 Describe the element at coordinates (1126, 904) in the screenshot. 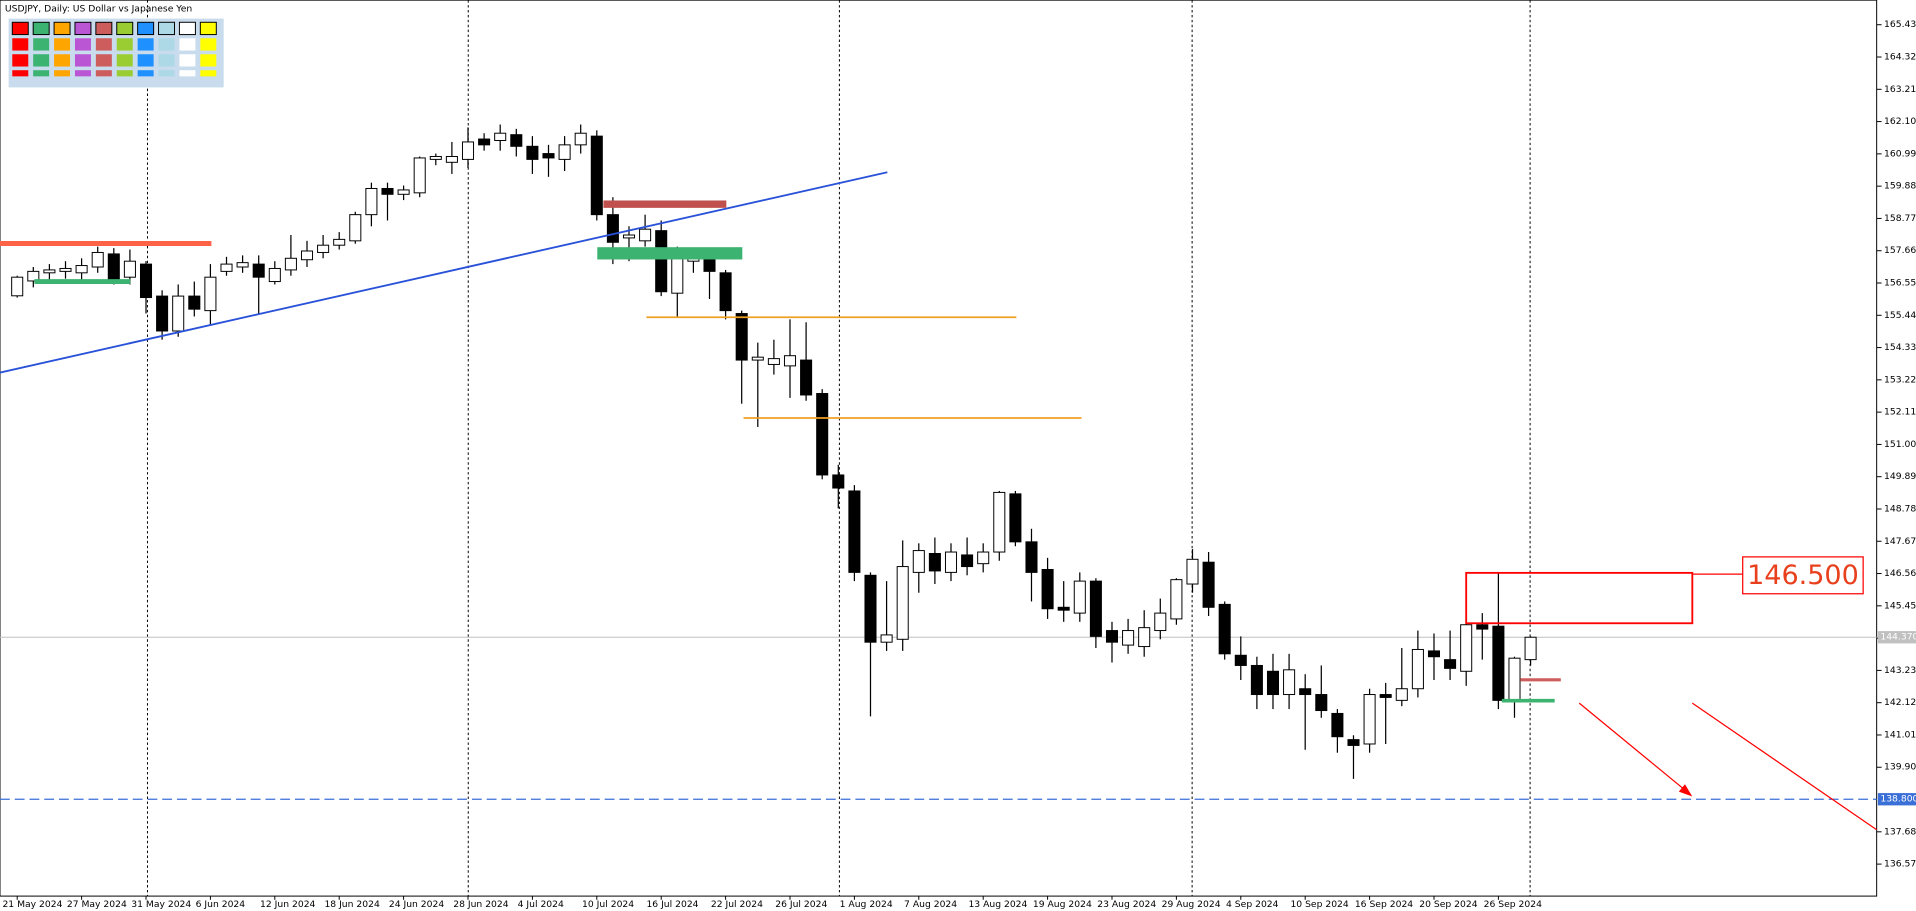

I see `x-tick-label: 23 Aug 2024` at that location.